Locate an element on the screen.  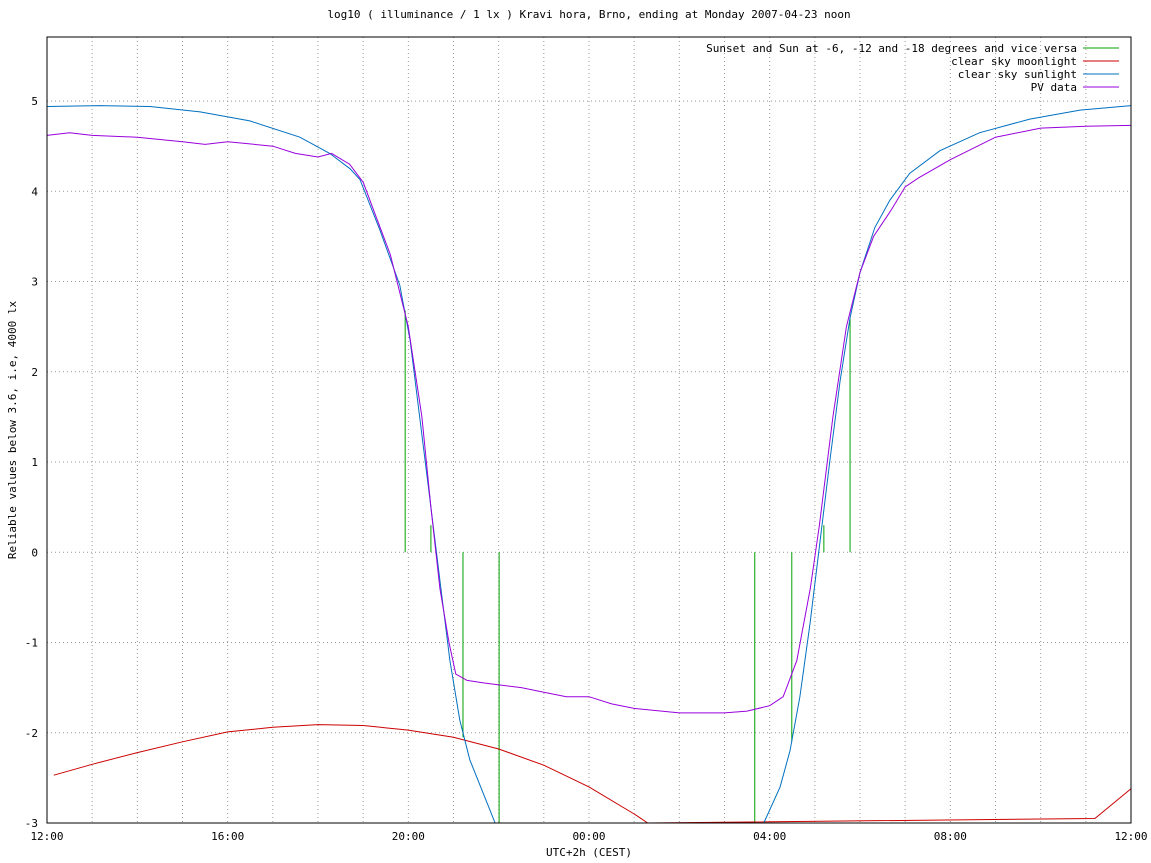
x-tick-label: 08:00 is located at coordinates (950, 836).